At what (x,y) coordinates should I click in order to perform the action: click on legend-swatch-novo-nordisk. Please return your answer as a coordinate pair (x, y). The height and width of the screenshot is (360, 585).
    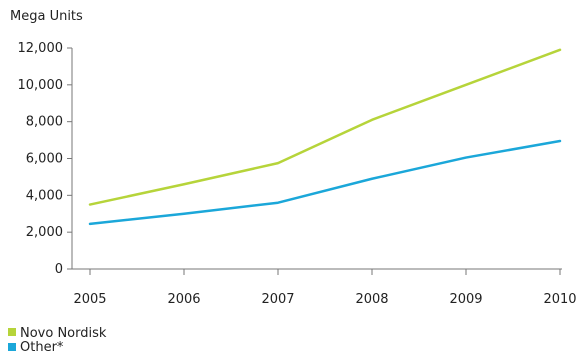
    Looking at the image, I should click on (12, 332).